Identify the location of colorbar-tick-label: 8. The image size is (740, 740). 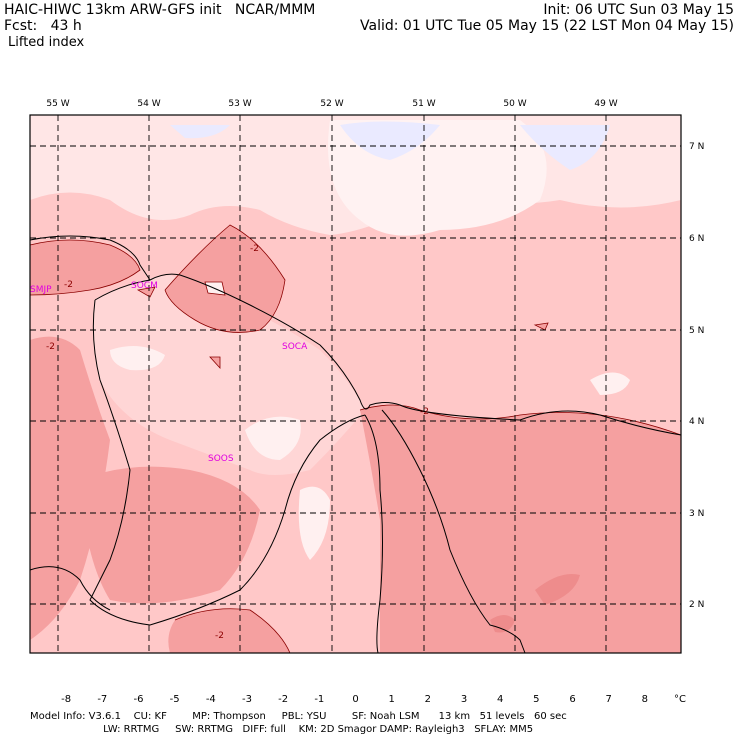
(645, 699).